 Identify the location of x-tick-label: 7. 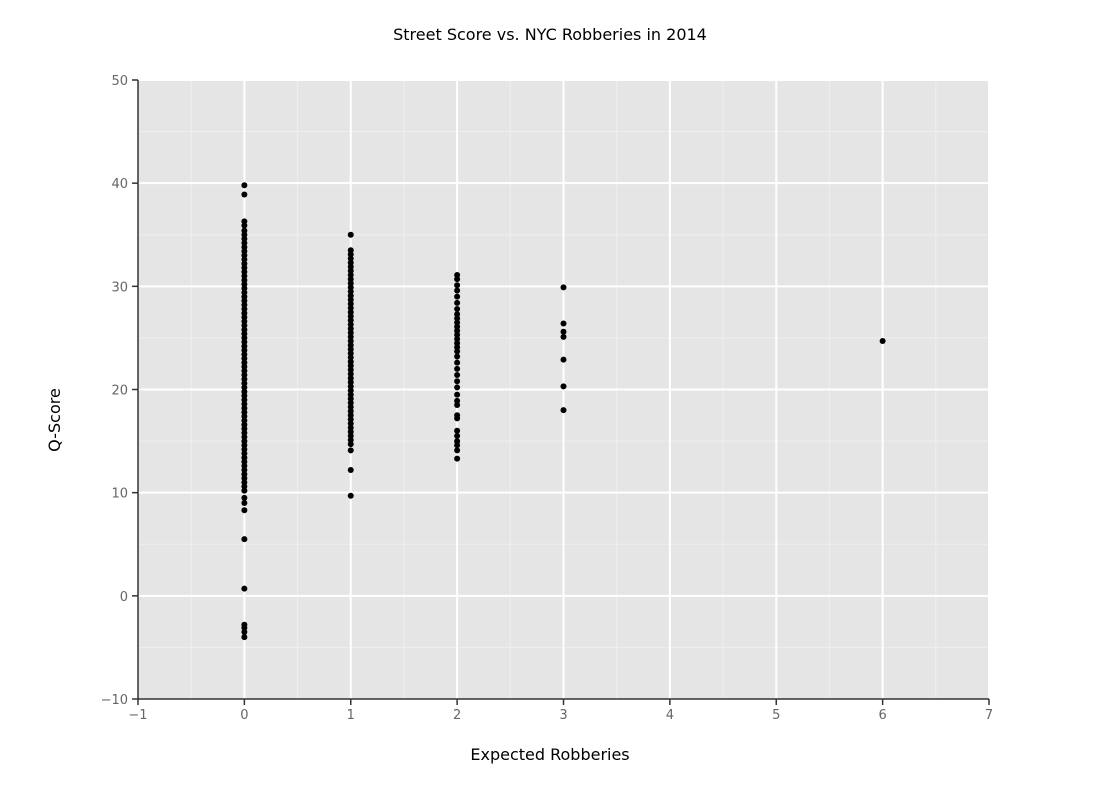
(989, 715).